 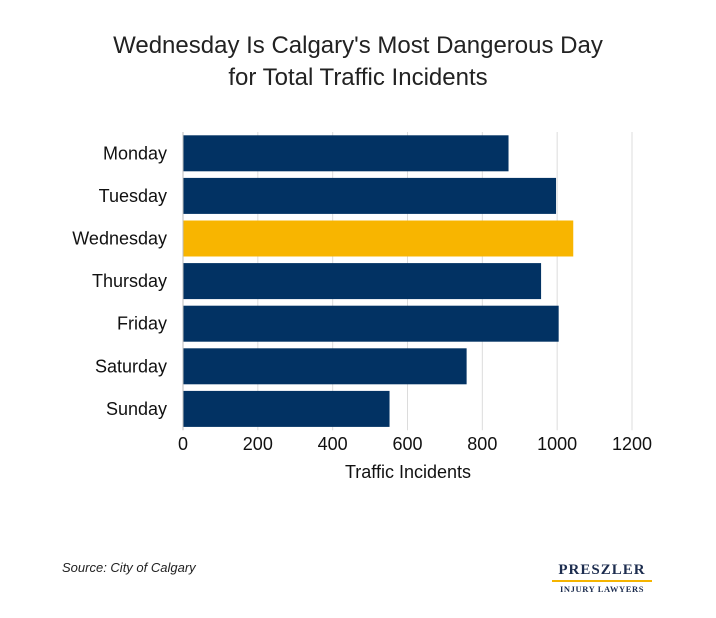 What do you see at coordinates (325, 366) in the screenshot?
I see `bar-saturday` at bounding box center [325, 366].